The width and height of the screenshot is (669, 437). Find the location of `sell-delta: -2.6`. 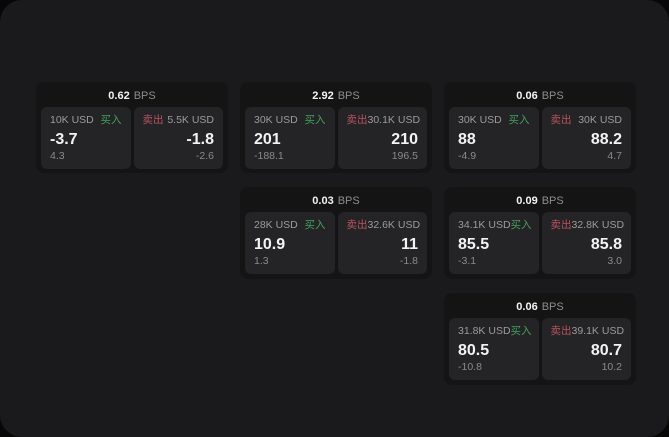

sell-delta: -2.6 is located at coordinates (204, 156).